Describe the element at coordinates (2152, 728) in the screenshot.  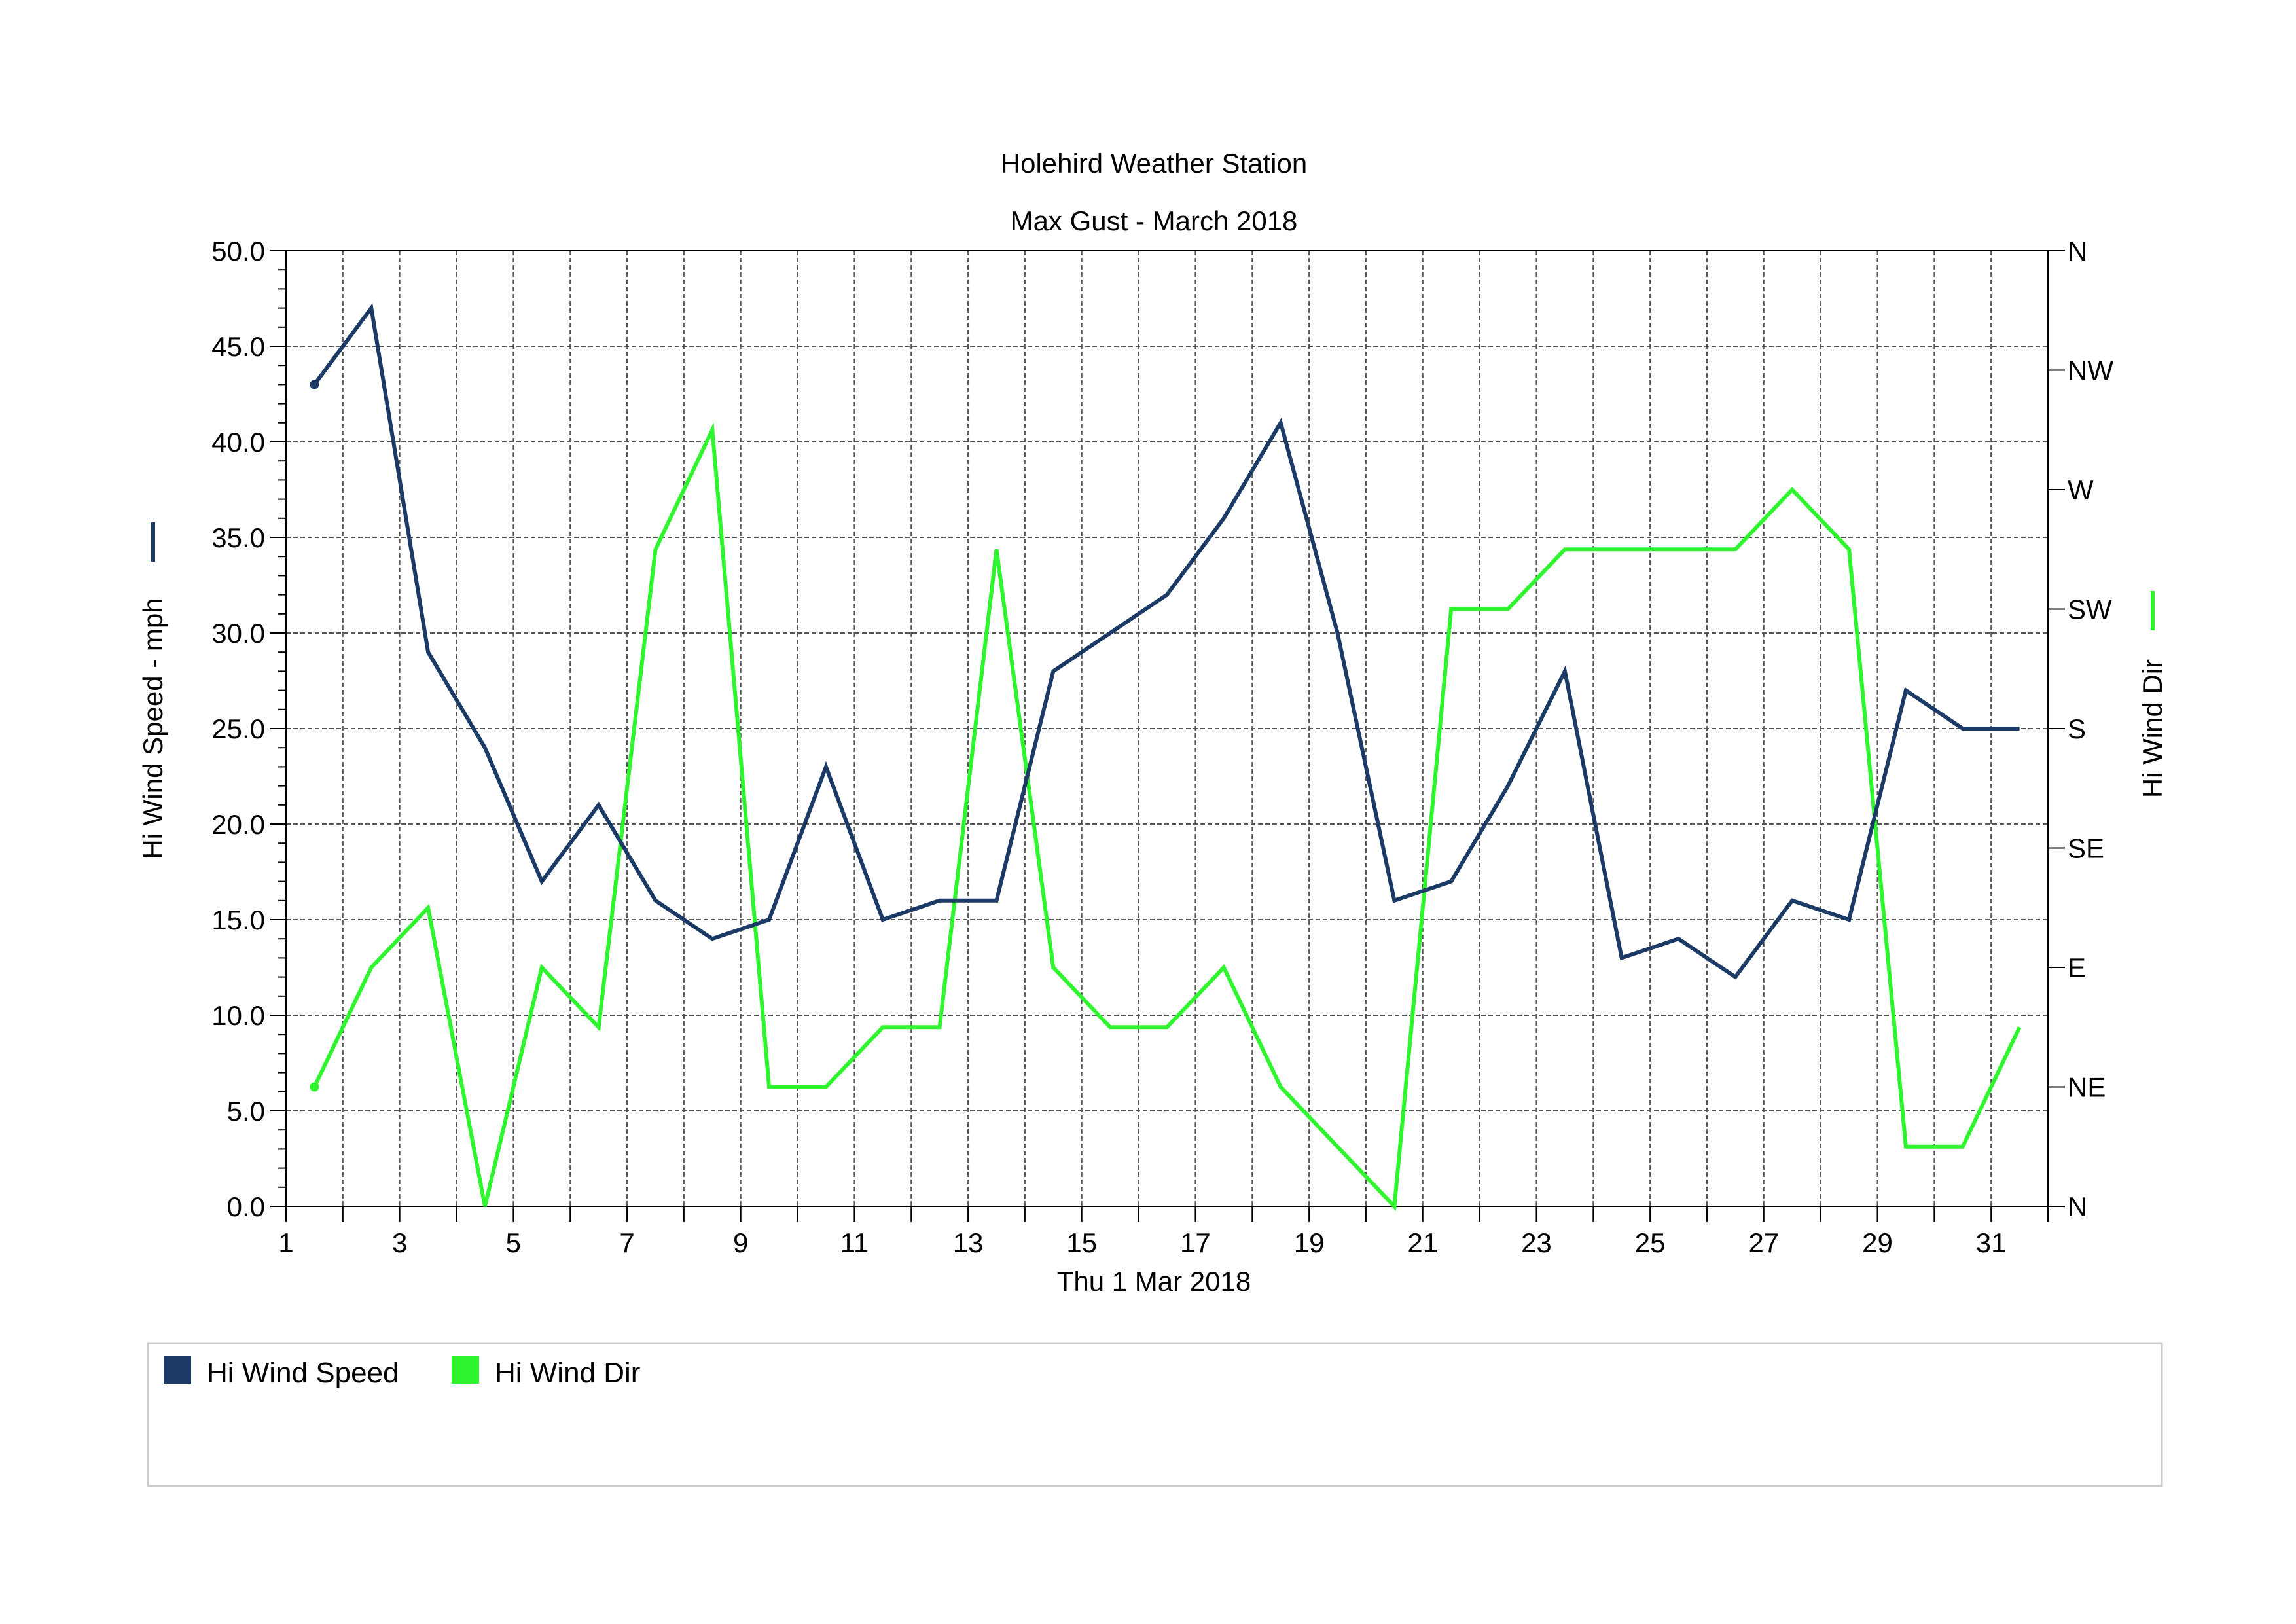
I see `y-right-label: Hi Wind Dir` at that location.